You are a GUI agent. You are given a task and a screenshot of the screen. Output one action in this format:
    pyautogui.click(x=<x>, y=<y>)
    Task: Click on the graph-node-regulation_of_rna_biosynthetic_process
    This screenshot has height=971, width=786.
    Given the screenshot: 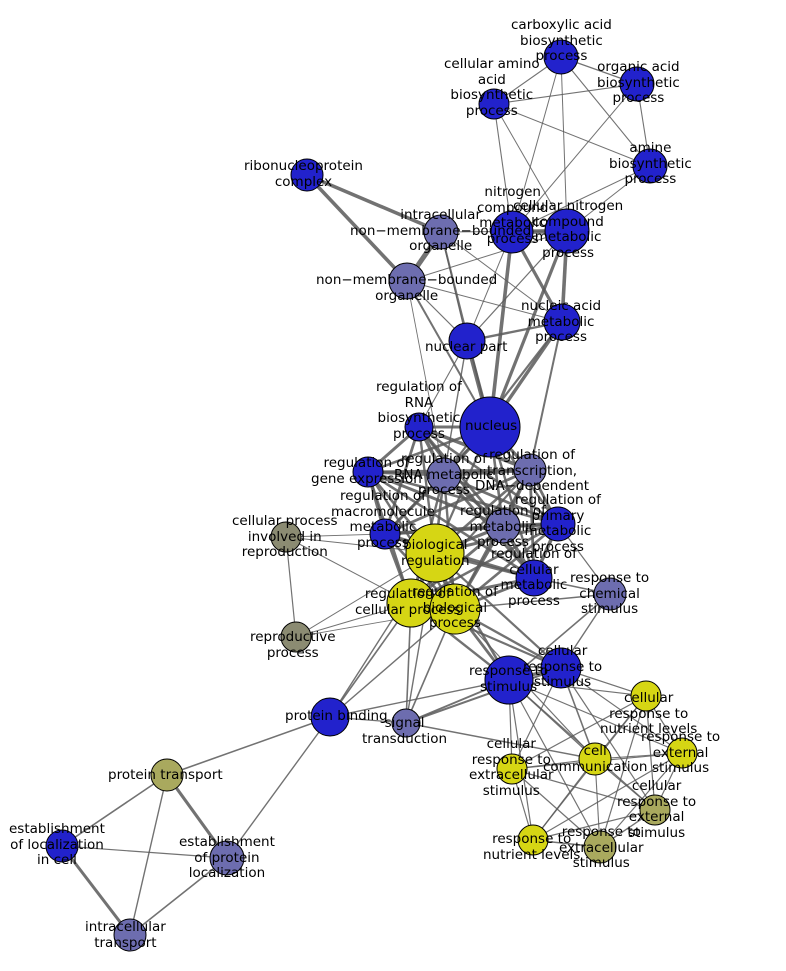 What is the action you would take?
    pyautogui.click(x=419, y=427)
    